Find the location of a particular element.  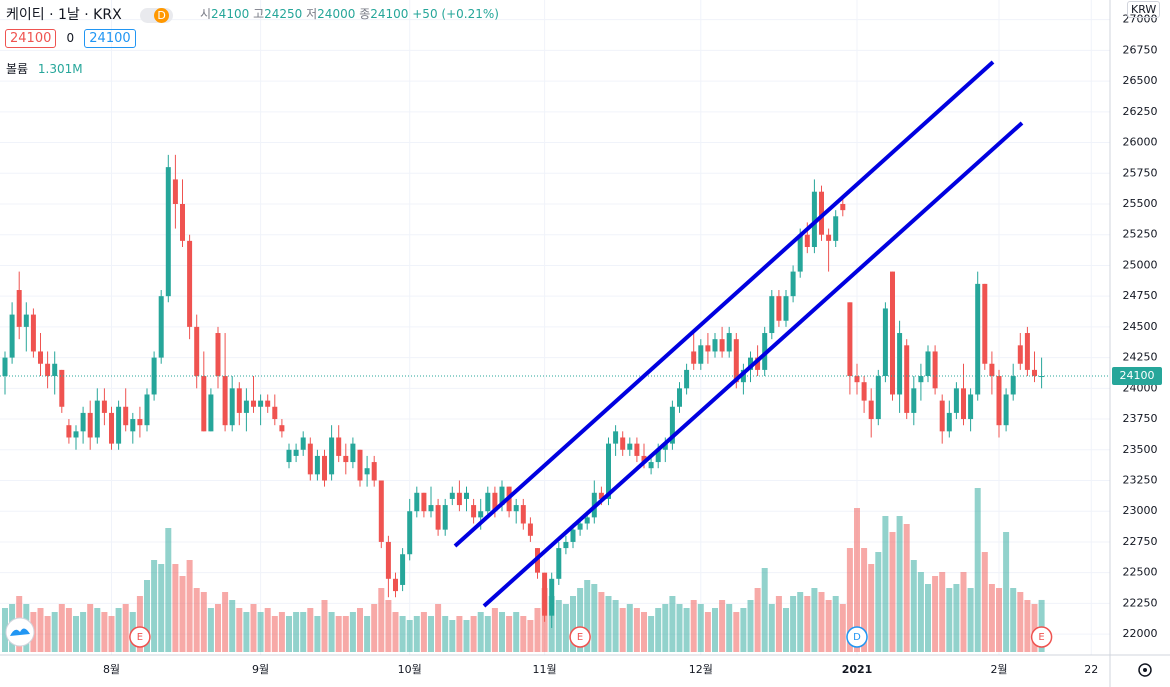

y-tick-label: 26750 is located at coordinates (1140, 49).